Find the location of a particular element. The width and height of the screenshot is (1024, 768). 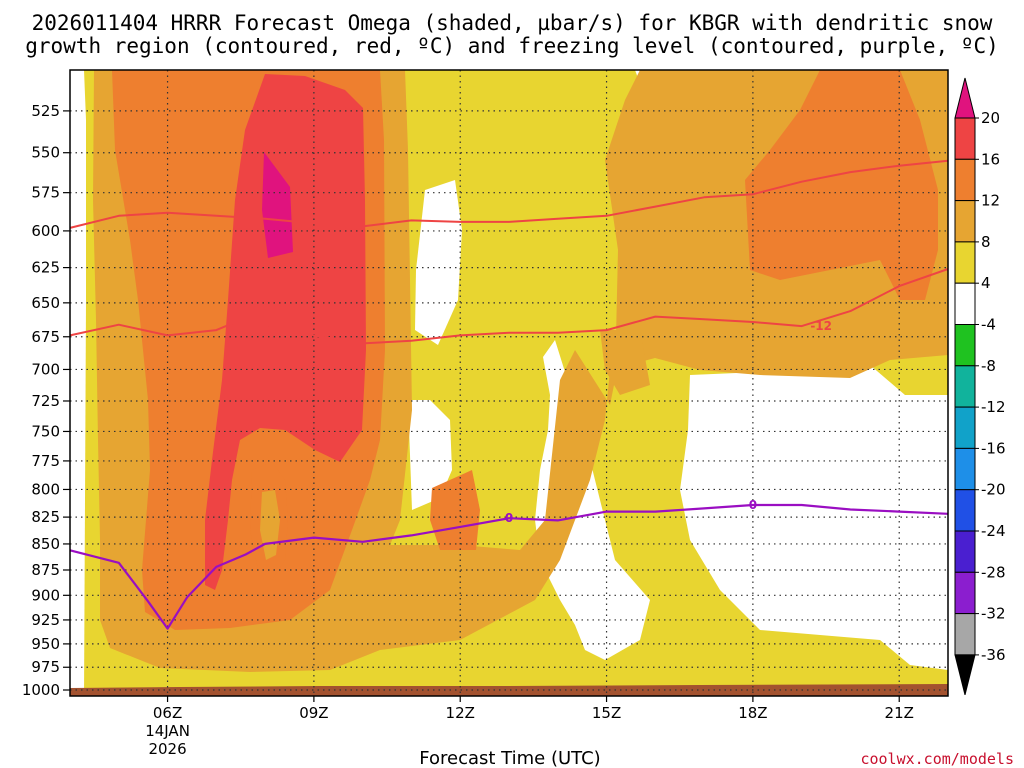

y-tick-label: 650 is located at coordinates (45, 303).